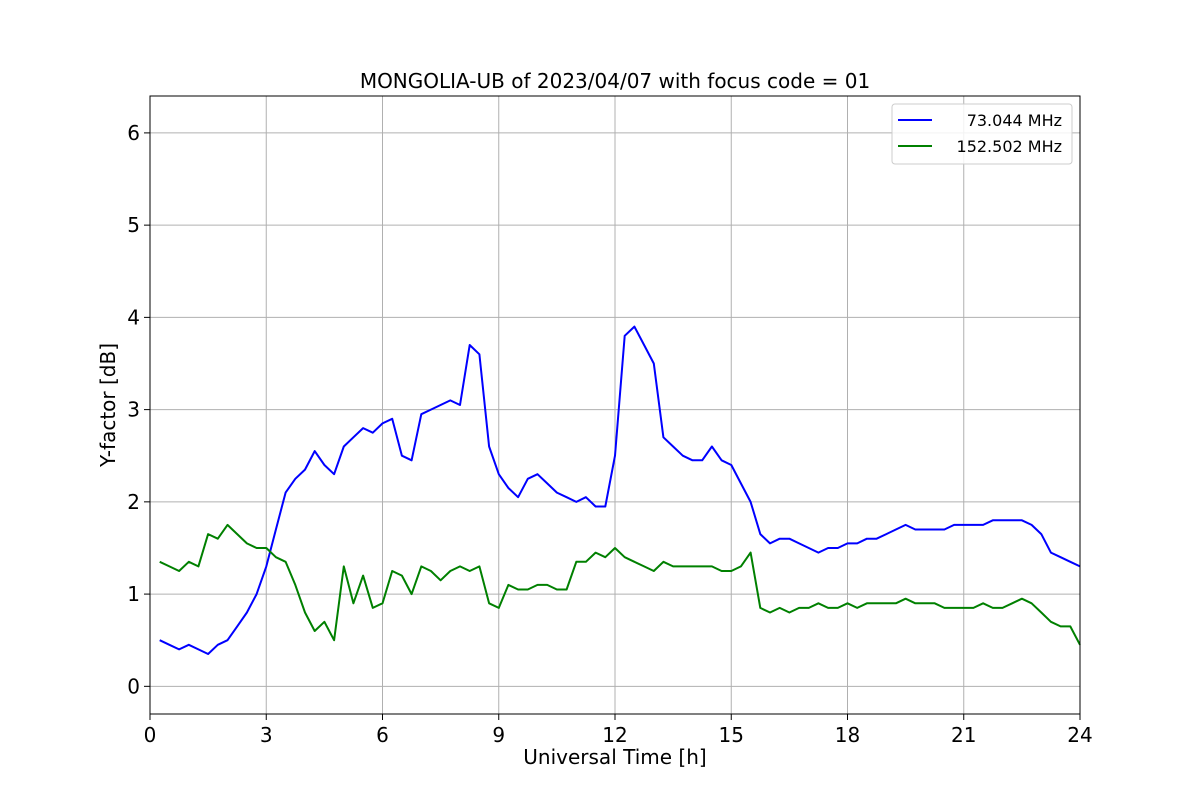 This screenshot has height=800, width=1200. I want to click on y-tick-label: 5, so click(133, 225).